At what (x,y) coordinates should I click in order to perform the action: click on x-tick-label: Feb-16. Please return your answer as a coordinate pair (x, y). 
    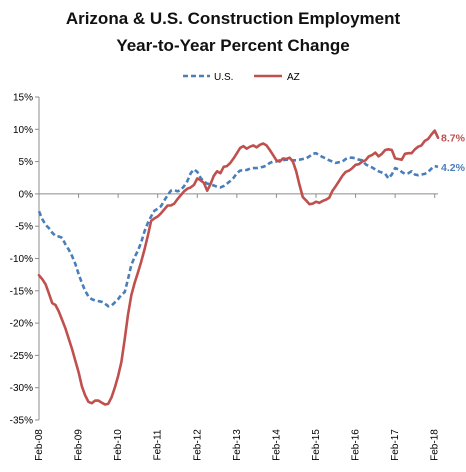
    Looking at the image, I should click on (356, 445).